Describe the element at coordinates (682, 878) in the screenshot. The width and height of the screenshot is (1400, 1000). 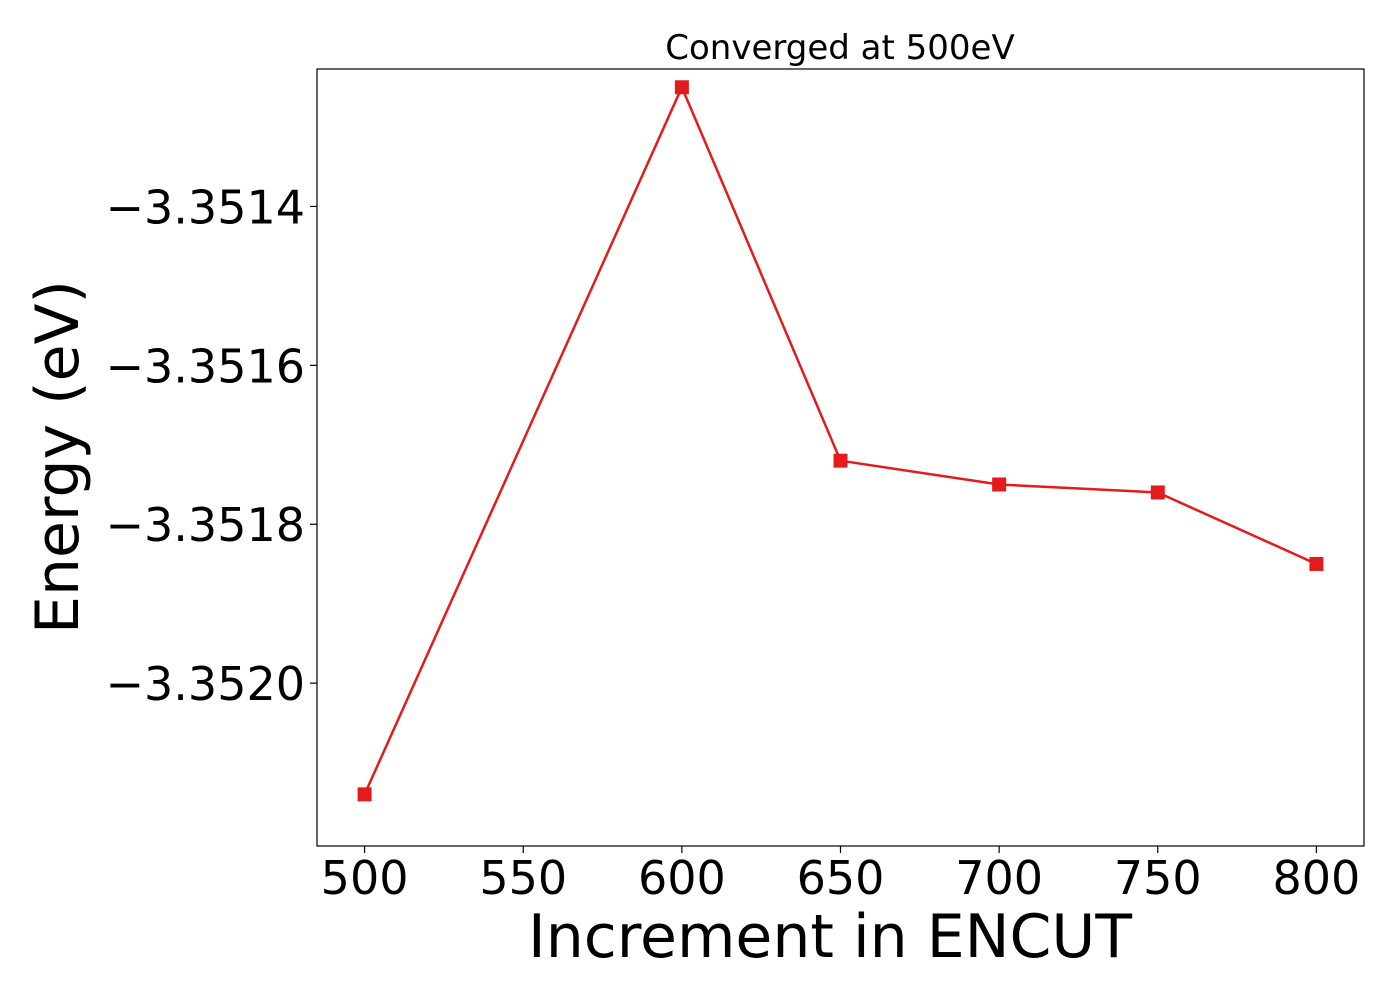
I see `x-tick-label: 600` at that location.